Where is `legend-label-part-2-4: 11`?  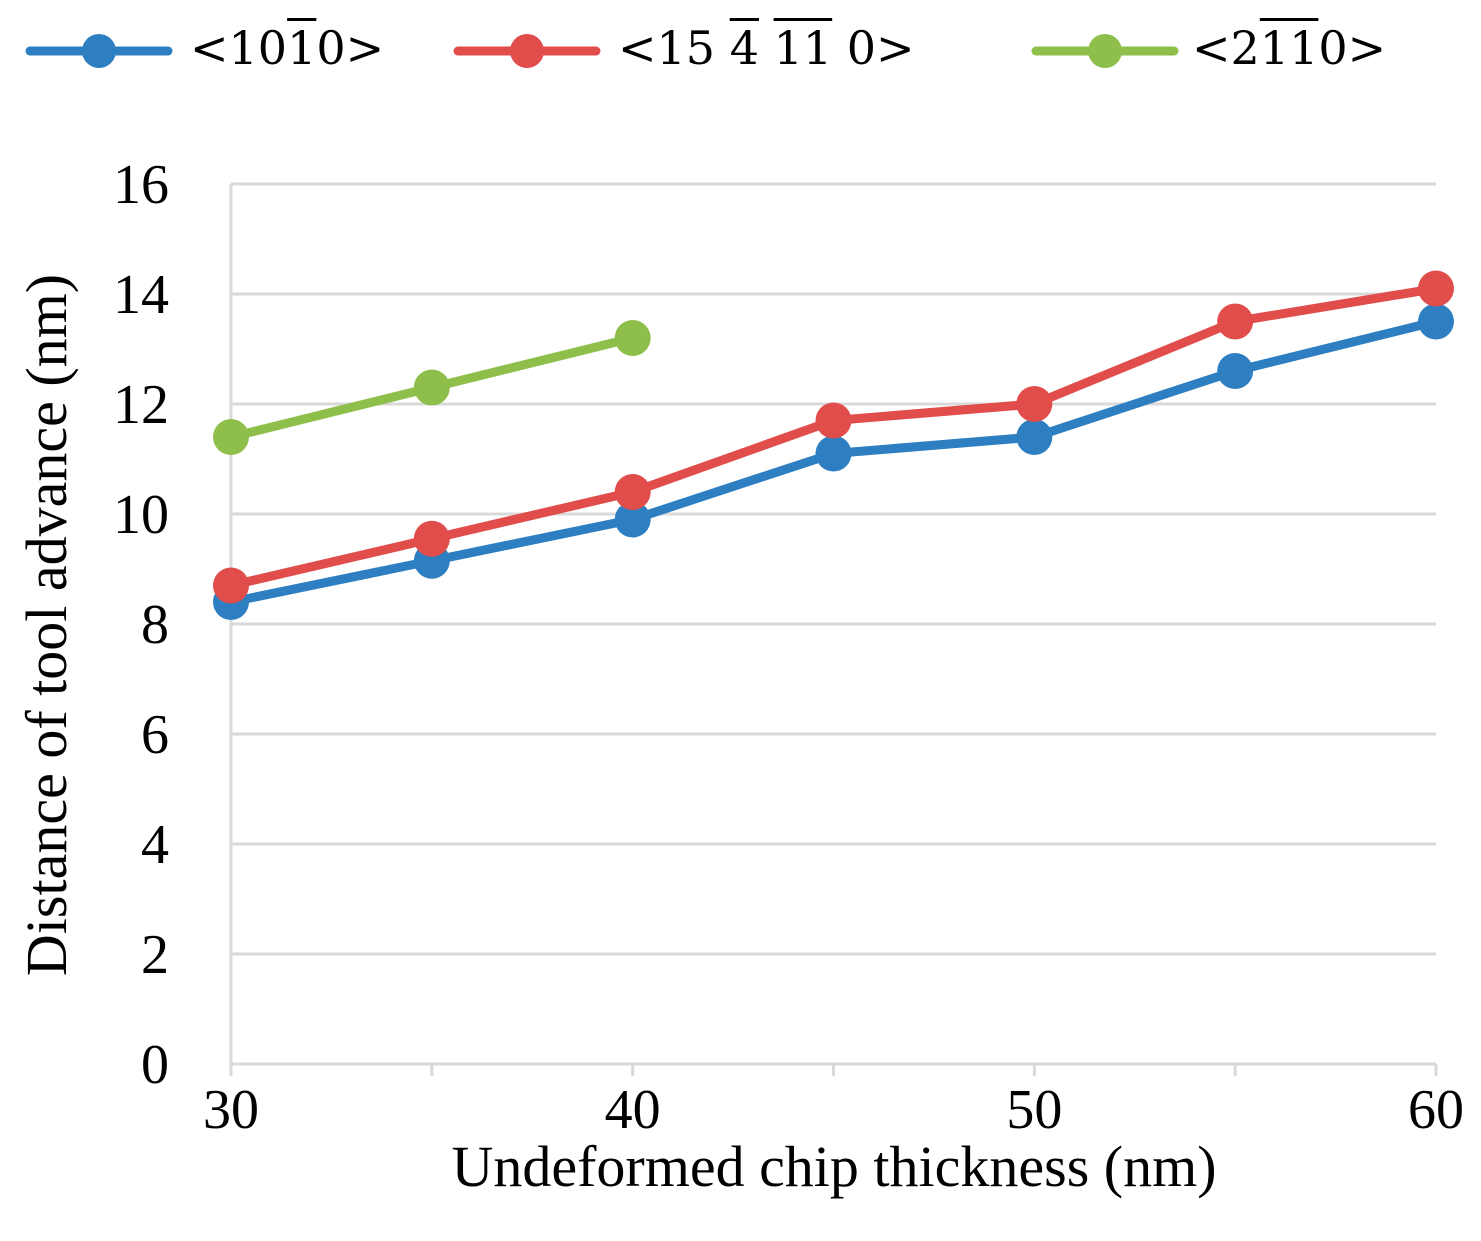 legend-label-part-2-4: 11 is located at coordinates (803, 48).